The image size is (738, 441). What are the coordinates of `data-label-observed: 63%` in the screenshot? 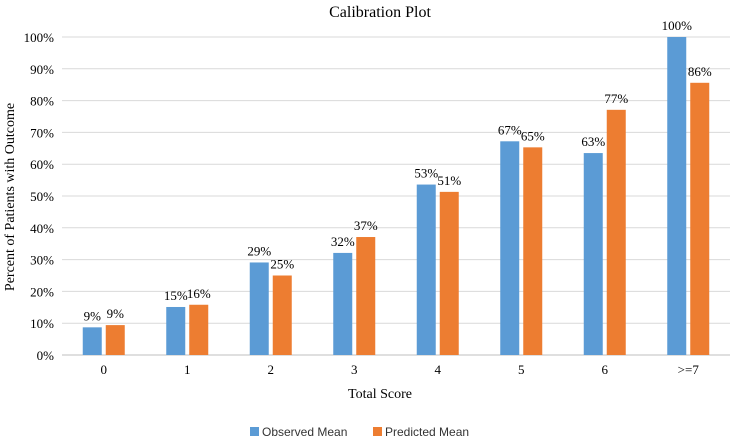 It's located at (593, 141).